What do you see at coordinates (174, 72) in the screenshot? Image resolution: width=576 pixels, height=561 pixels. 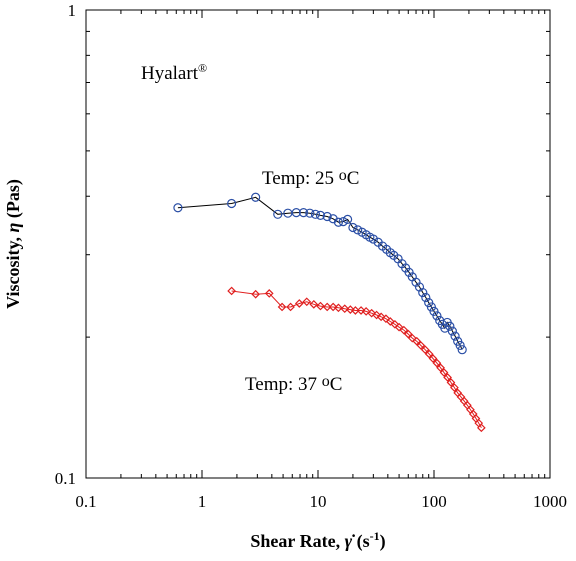 I see `sample-annotation: Hyalart®` at bounding box center [174, 72].